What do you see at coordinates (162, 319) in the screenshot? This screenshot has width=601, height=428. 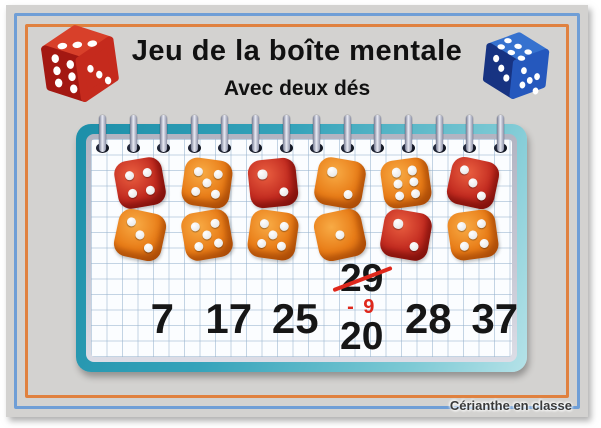 I see `target-number: 7` at bounding box center [162, 319].